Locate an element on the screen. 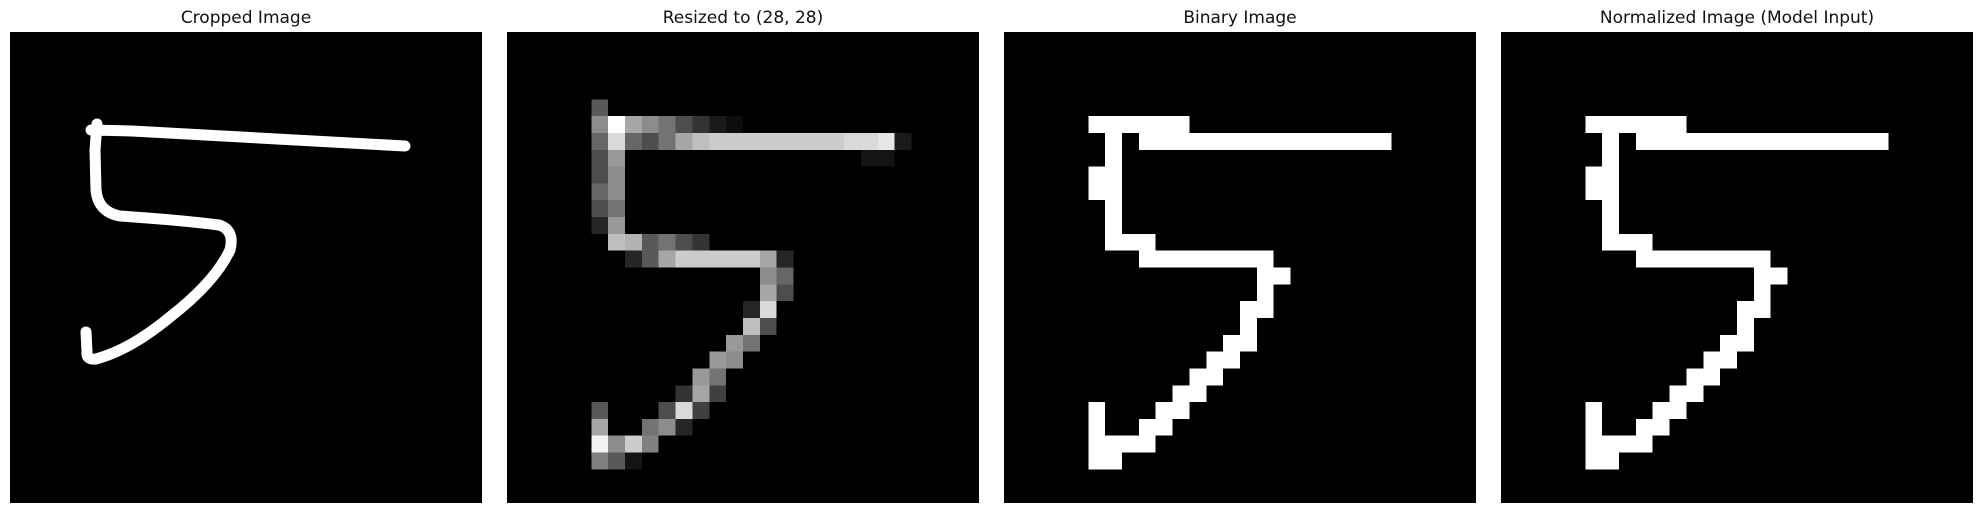 Image resolution: width=1978 pixels, height=512 pixels. binary-pixel-grid is located at coordinates (1240, 293).